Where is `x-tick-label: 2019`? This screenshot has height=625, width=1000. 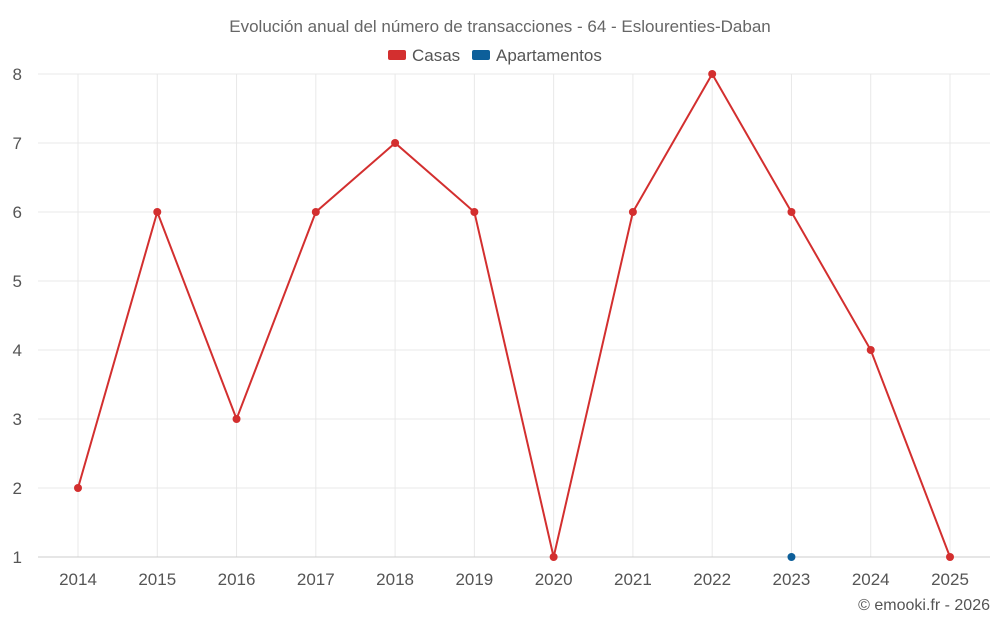
x-tick-label: 2019 is located at coordinates (474, 579).